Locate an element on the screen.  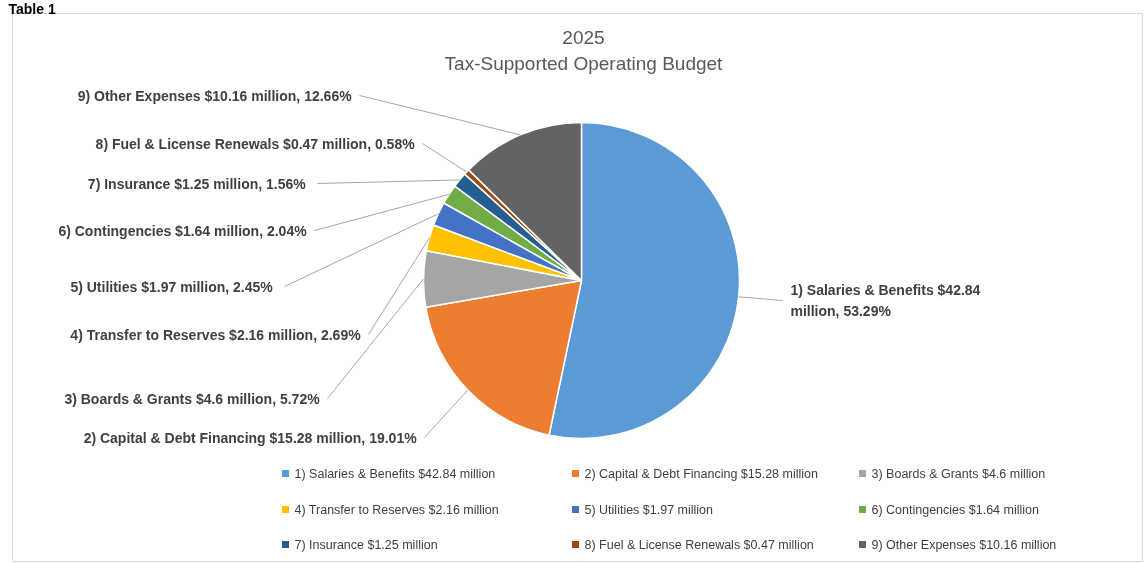
legend-label: 3) Boards & Grants $4.6 million is located at coordinates (958, 473).